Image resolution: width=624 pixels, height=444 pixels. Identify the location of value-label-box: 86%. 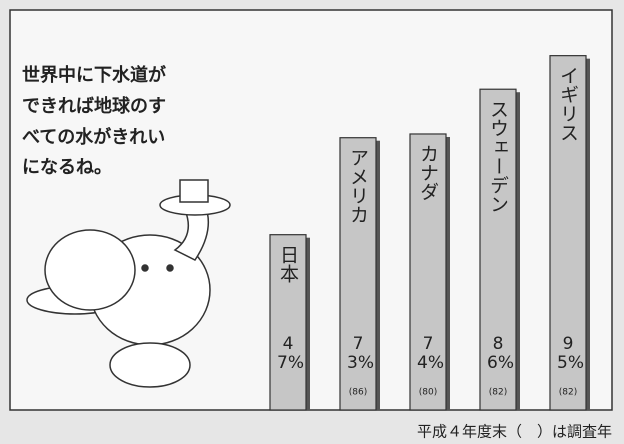
(500, 354).